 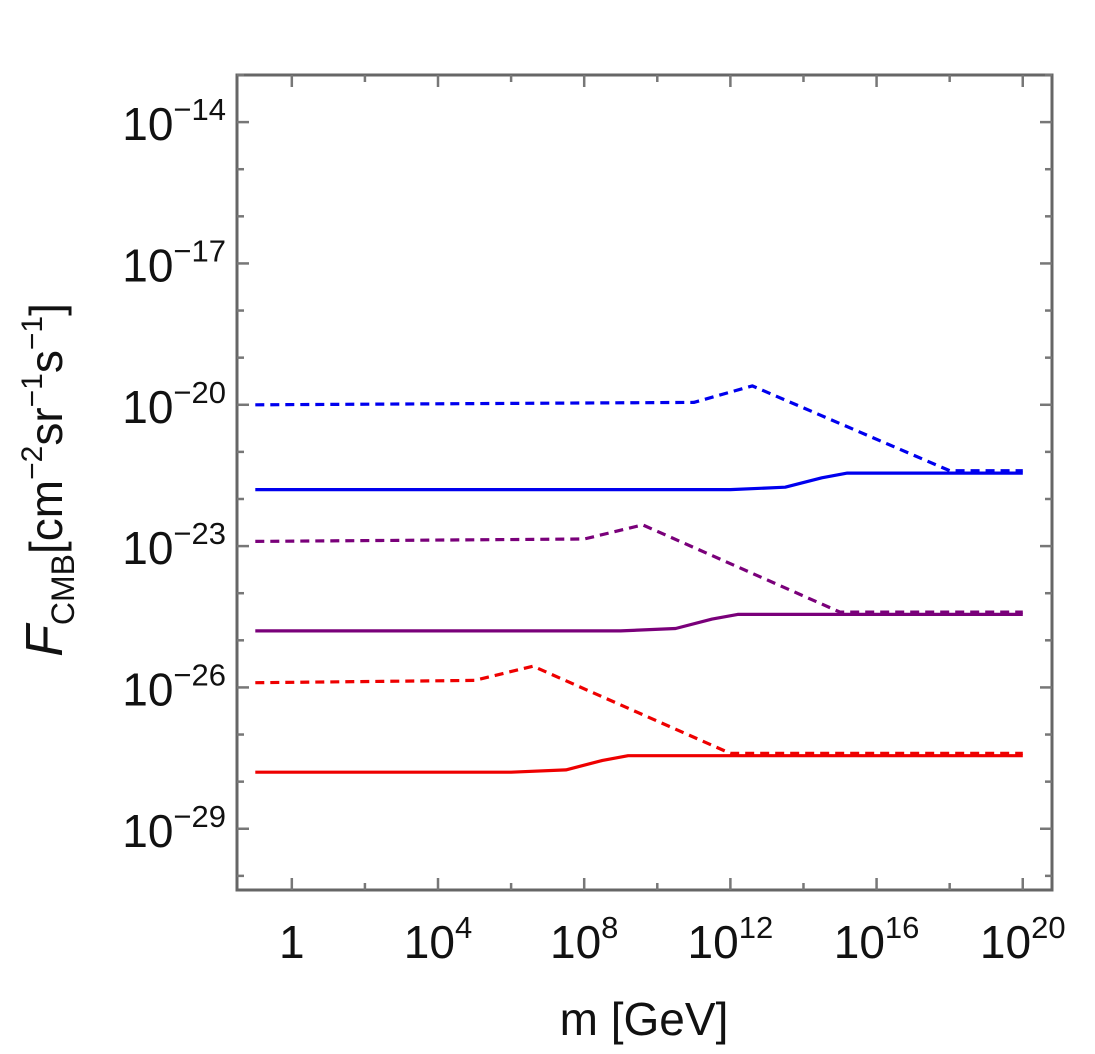 I want to click on y-axis-unit-close: ], so click(x=46, y=309).